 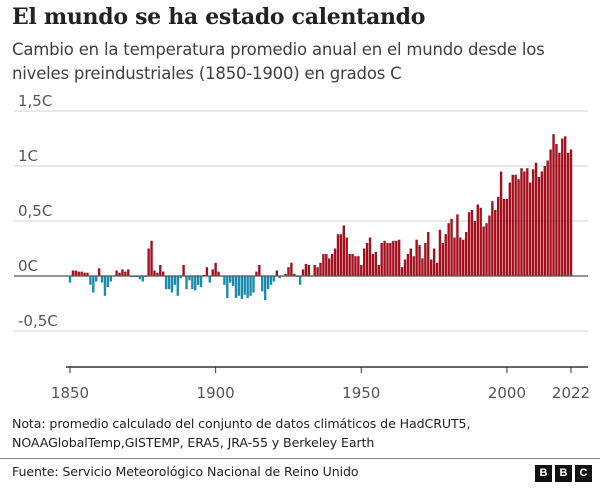 I want to click on bar-1990, so click(x=477, y=240).